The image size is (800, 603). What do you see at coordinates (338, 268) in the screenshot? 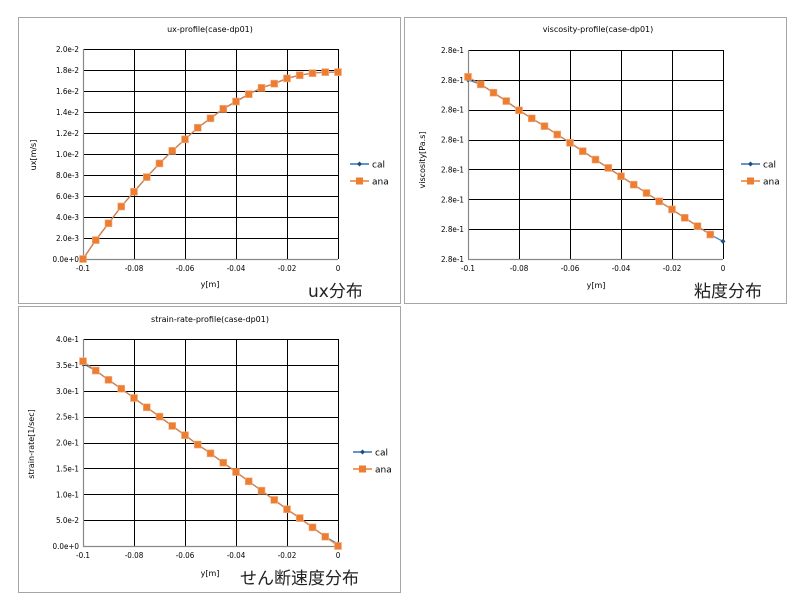
I see `x-tick-label: 0` at bounding box center [338, 268].